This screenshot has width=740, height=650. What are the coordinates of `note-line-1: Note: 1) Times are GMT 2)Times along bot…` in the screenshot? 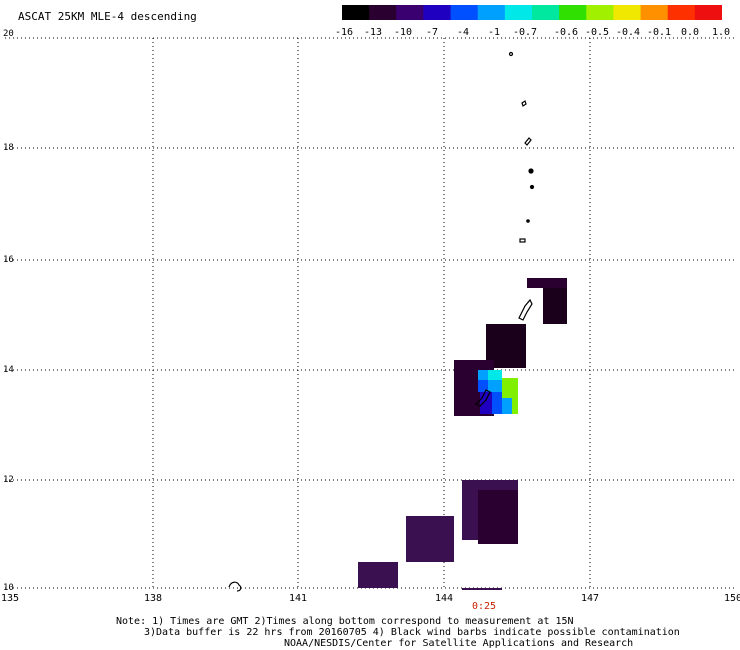 It's located at (345, 621).